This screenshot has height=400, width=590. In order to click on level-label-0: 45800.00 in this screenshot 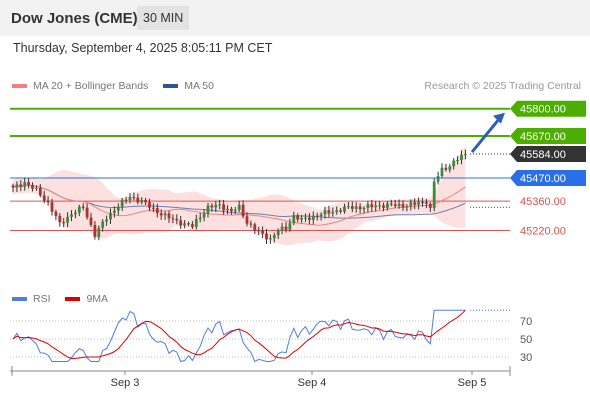, I will do `click(543, 110)`.